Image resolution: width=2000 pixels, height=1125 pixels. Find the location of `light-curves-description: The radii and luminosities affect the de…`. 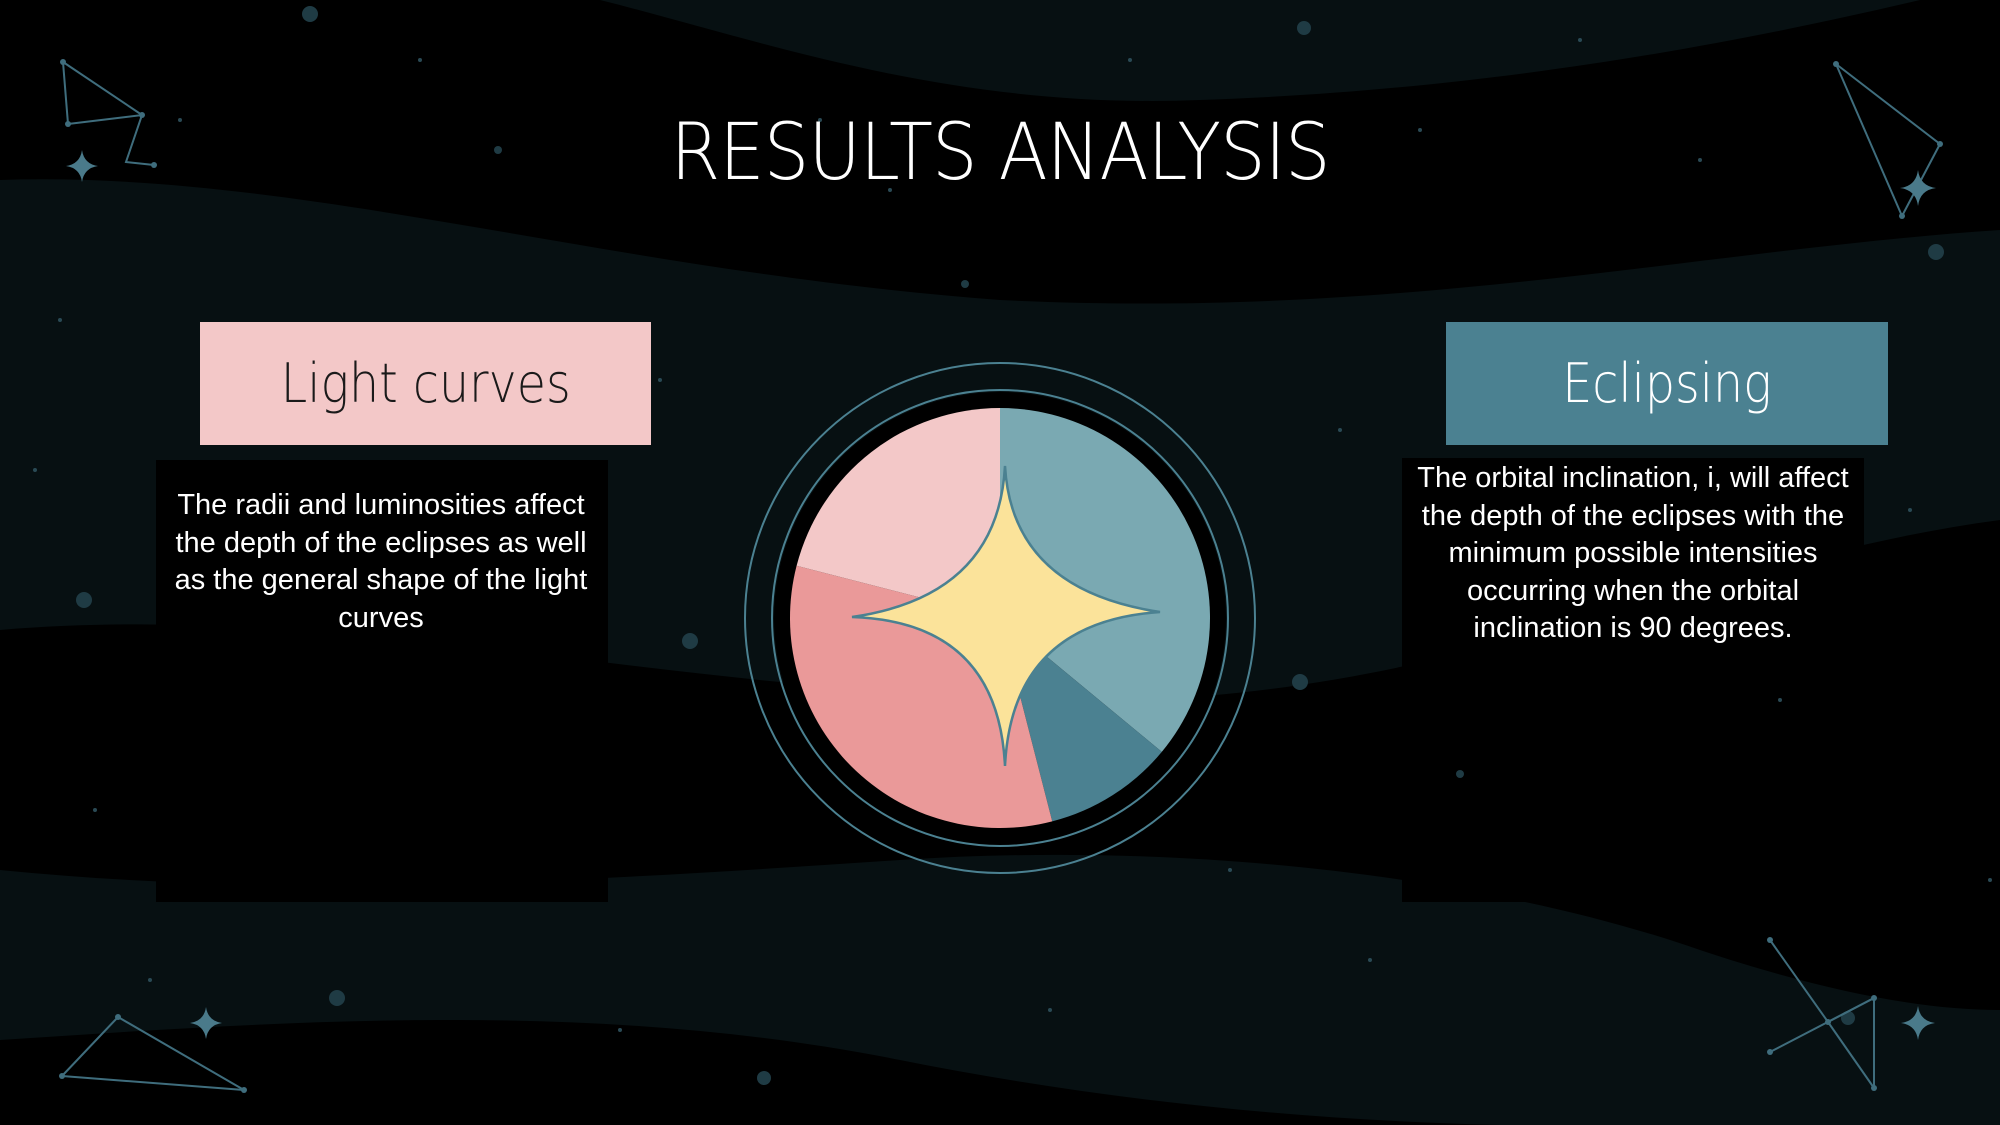

light-curves-description: The radii and luminosities affect the de… is located at coordinates (381, 561).